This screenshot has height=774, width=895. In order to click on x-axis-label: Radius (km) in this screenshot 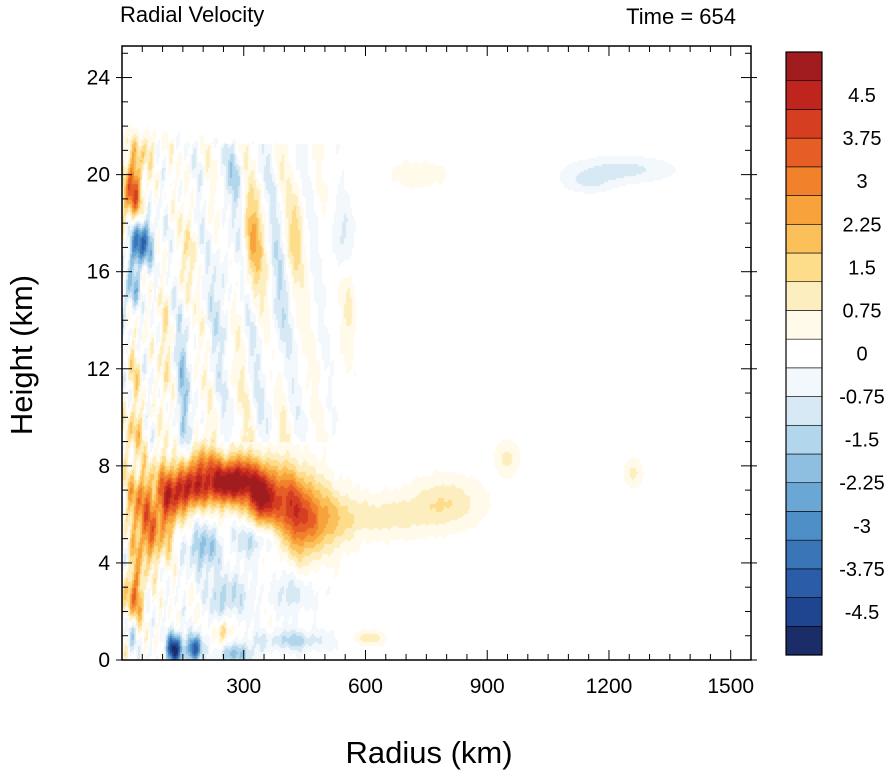, I will do `click(428, 752)`.